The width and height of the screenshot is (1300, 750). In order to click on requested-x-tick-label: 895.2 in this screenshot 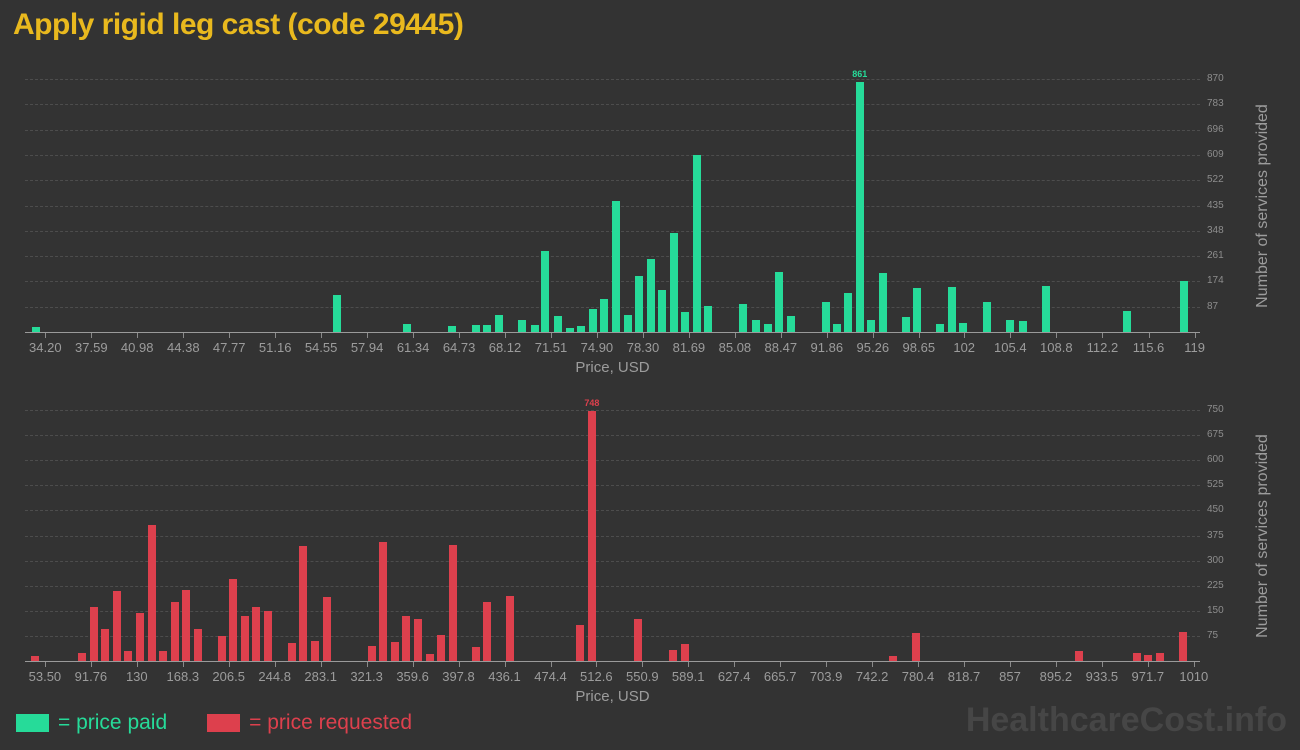, I will do `click(1056, 676)`.